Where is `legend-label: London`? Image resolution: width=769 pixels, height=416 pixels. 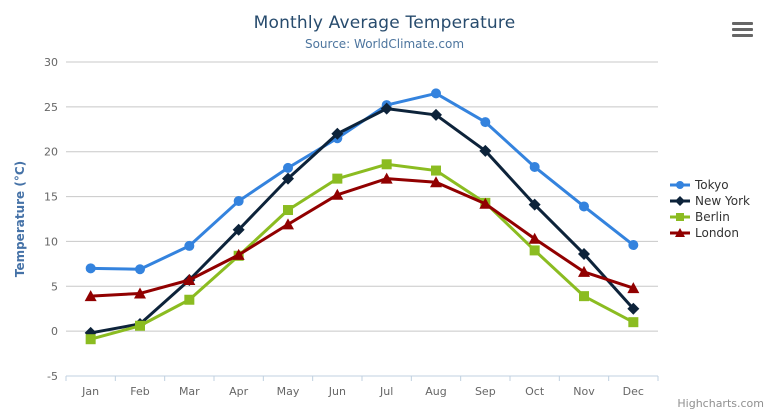
legend-label: London is located at coordinates (717, 233).